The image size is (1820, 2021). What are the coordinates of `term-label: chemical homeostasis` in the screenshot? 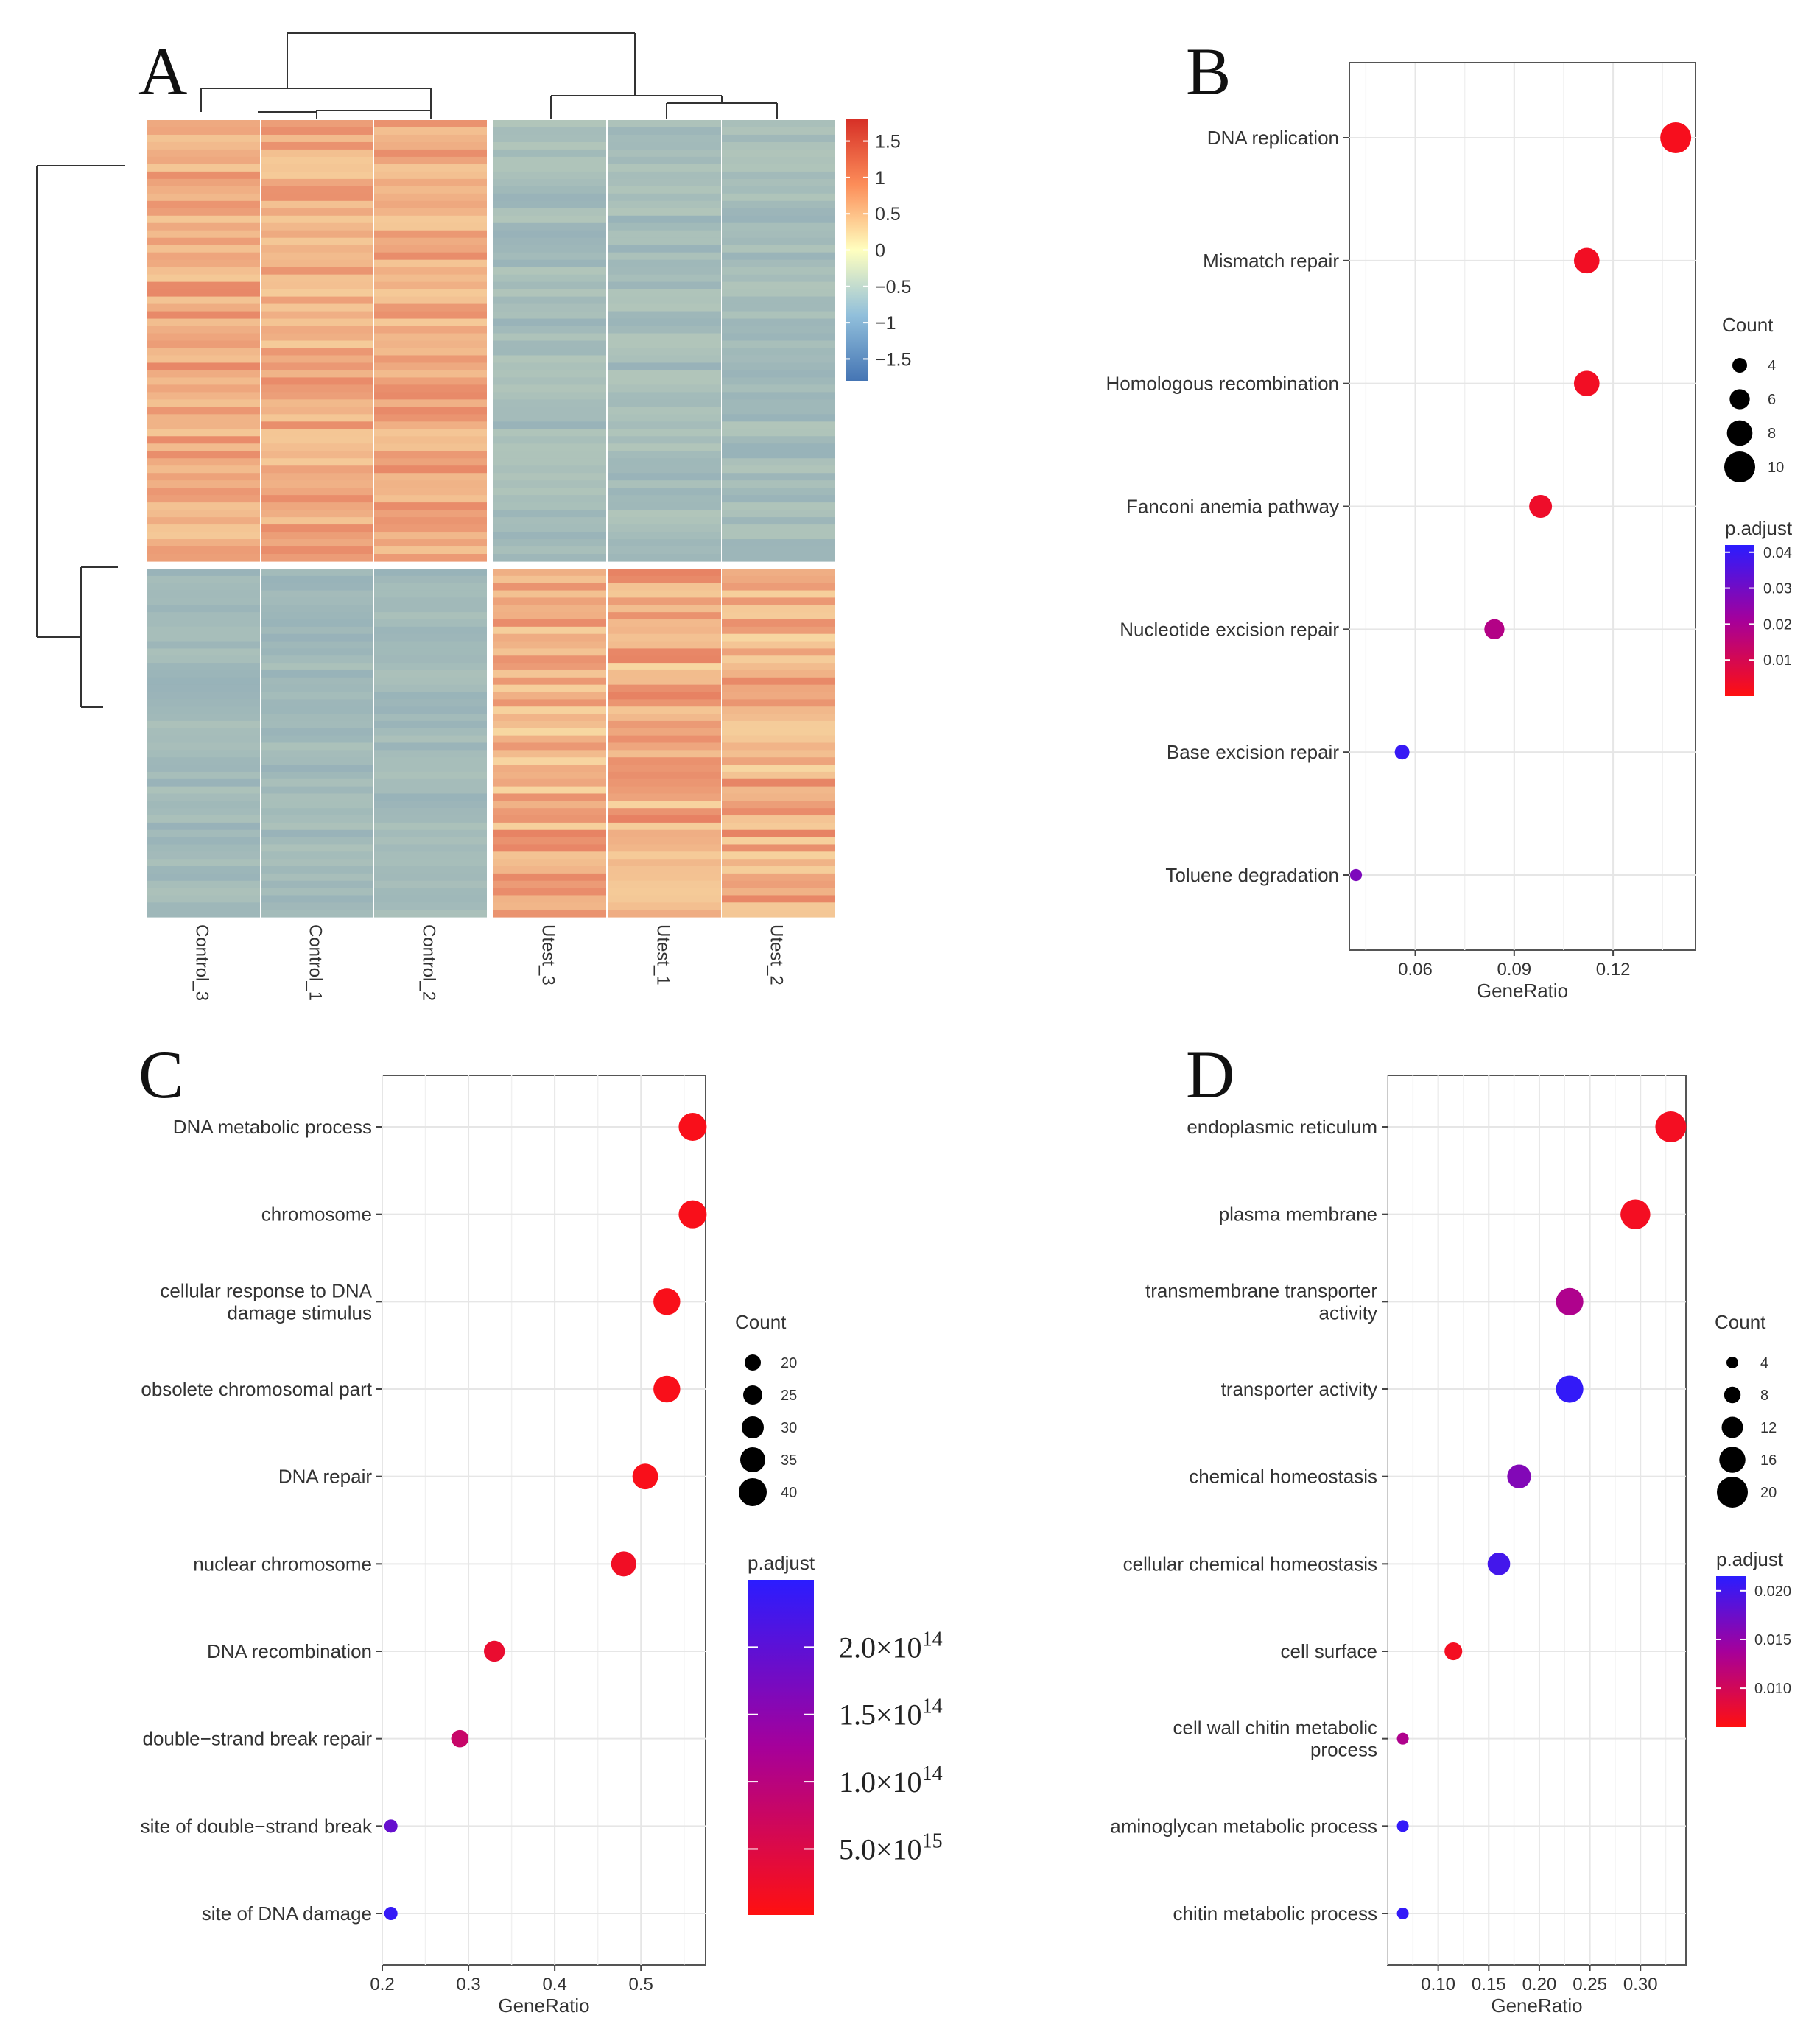 It's located at (1283, 1477).